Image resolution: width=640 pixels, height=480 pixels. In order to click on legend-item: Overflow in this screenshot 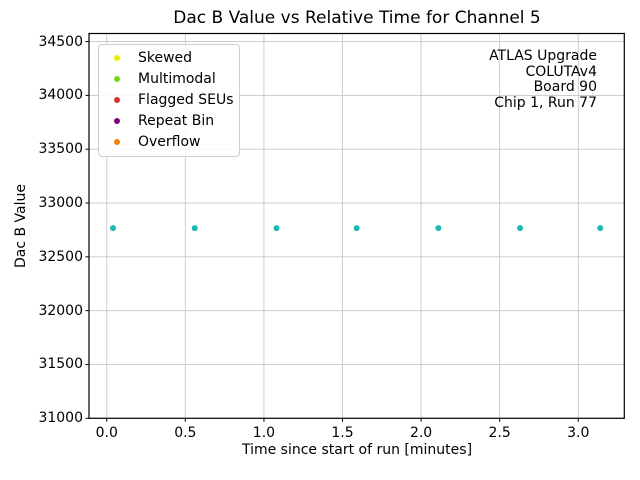, I will do `click(169, 141)`.